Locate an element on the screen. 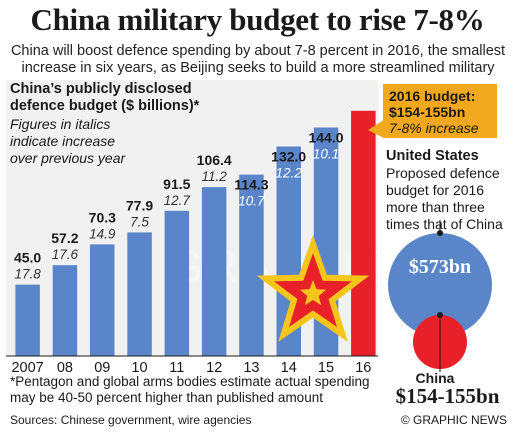  legend-note-line1: Figures in italics is located at coordinates (60, 124).